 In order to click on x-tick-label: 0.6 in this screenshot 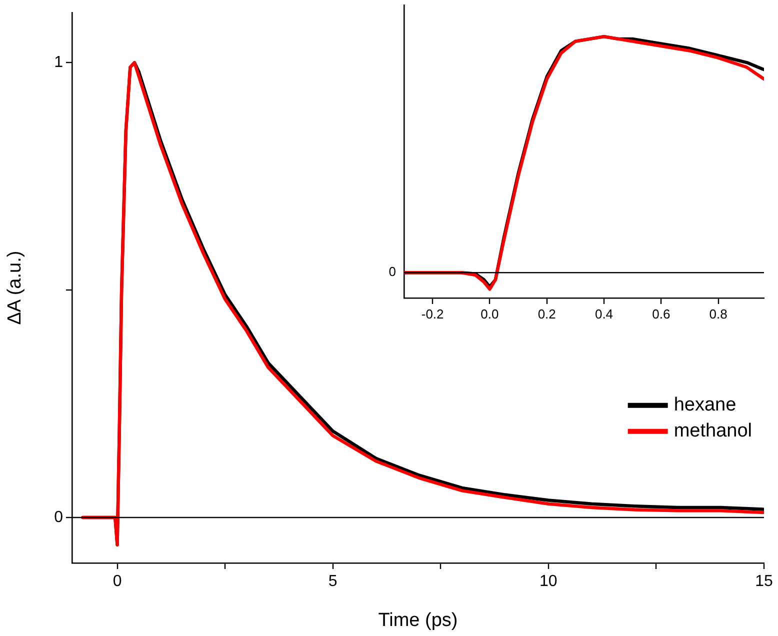, I will do `click(661, 314)`.